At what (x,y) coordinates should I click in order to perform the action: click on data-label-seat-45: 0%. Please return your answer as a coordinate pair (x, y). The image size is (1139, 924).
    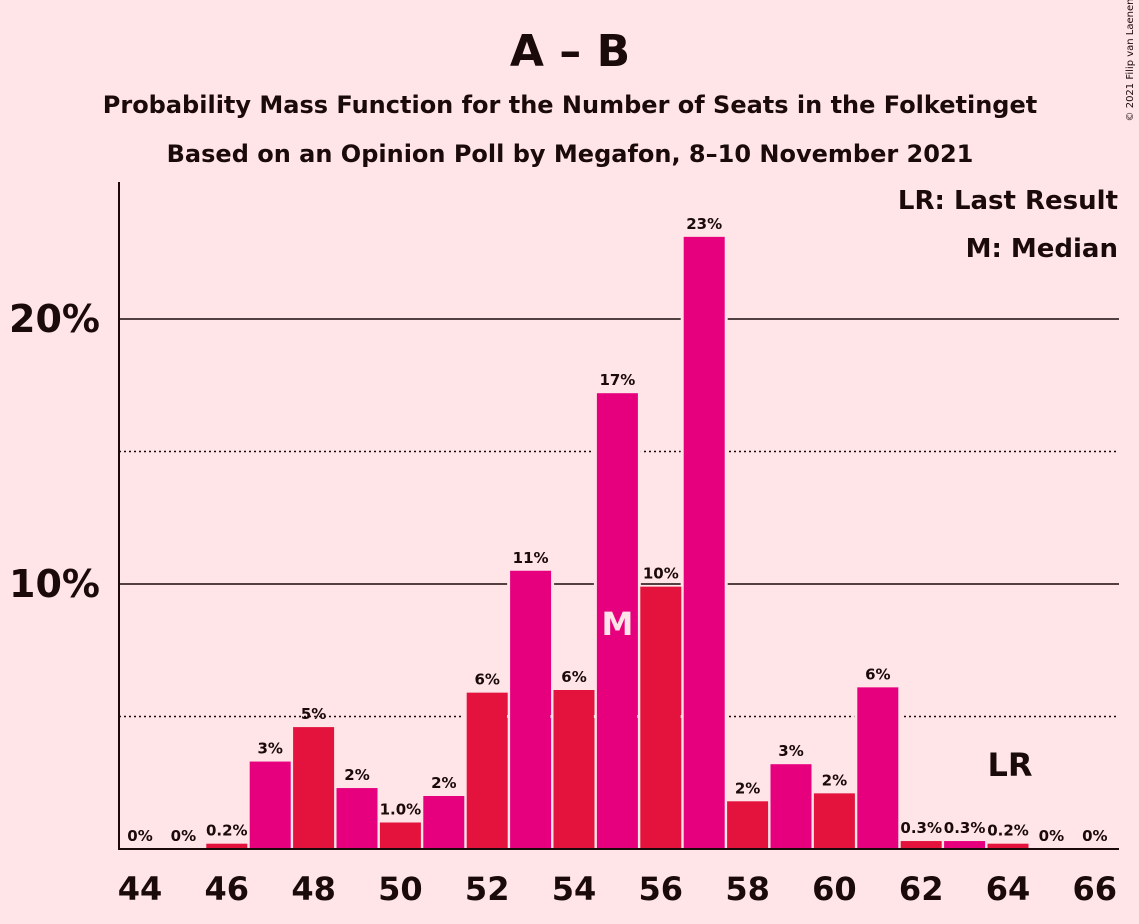
    Looking at the image, I should click on (183, 836).